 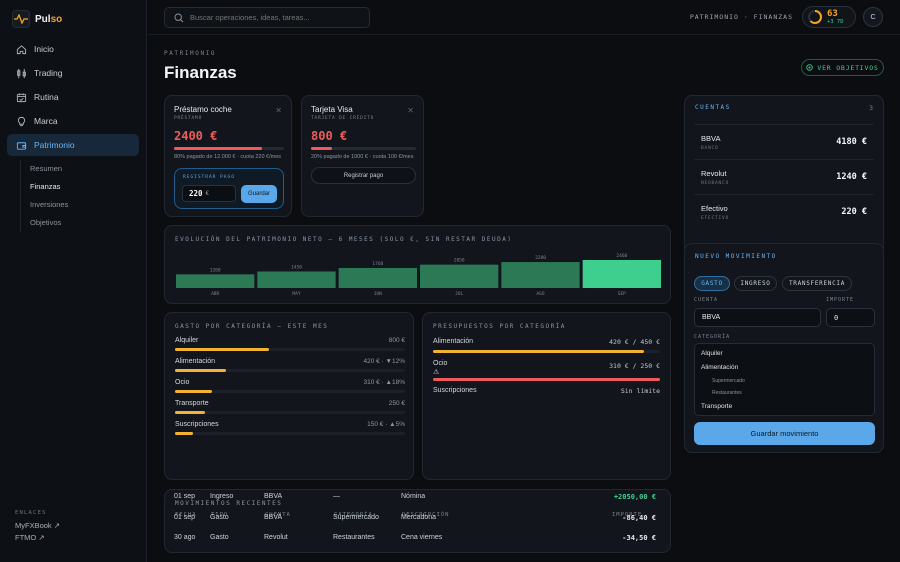 What do you see at coordinates (727, 393) in the screenshot?
I see `category-option: Restaurantes` at bounding box center [727, 393].